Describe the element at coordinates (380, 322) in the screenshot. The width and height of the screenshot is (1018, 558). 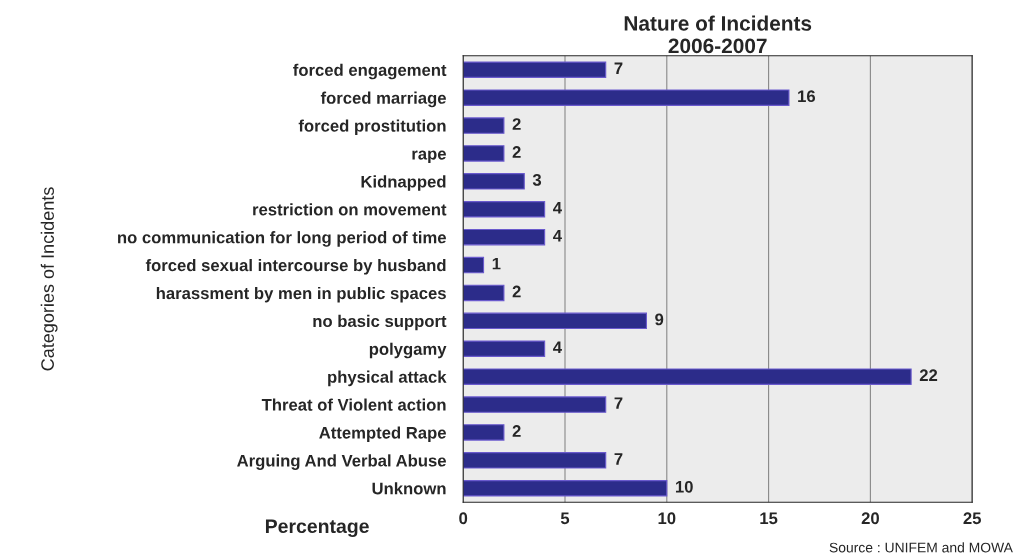
I see `y-tick-label: no basic support` at that location.